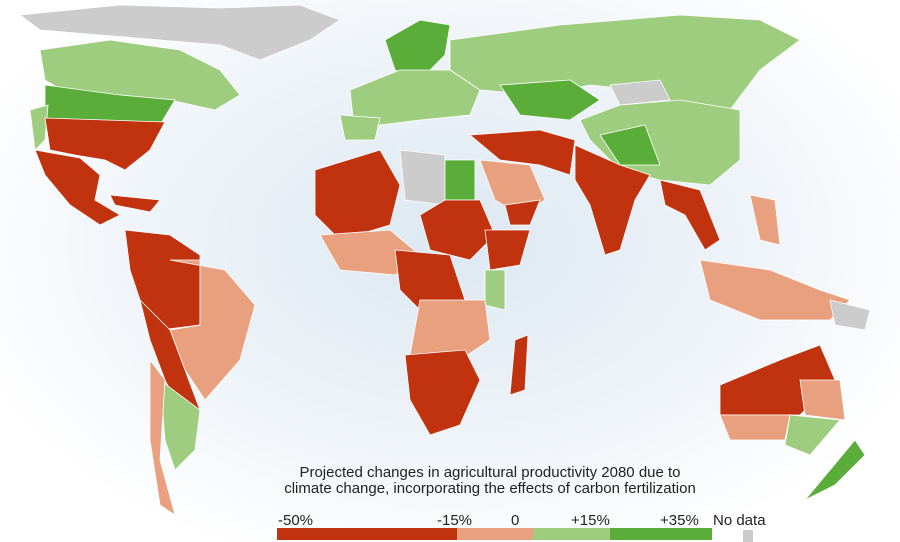  What do you see at coordinates (775, 290) in the screenshot?
I see `region-indonesia` at bounding box center [775, 290].